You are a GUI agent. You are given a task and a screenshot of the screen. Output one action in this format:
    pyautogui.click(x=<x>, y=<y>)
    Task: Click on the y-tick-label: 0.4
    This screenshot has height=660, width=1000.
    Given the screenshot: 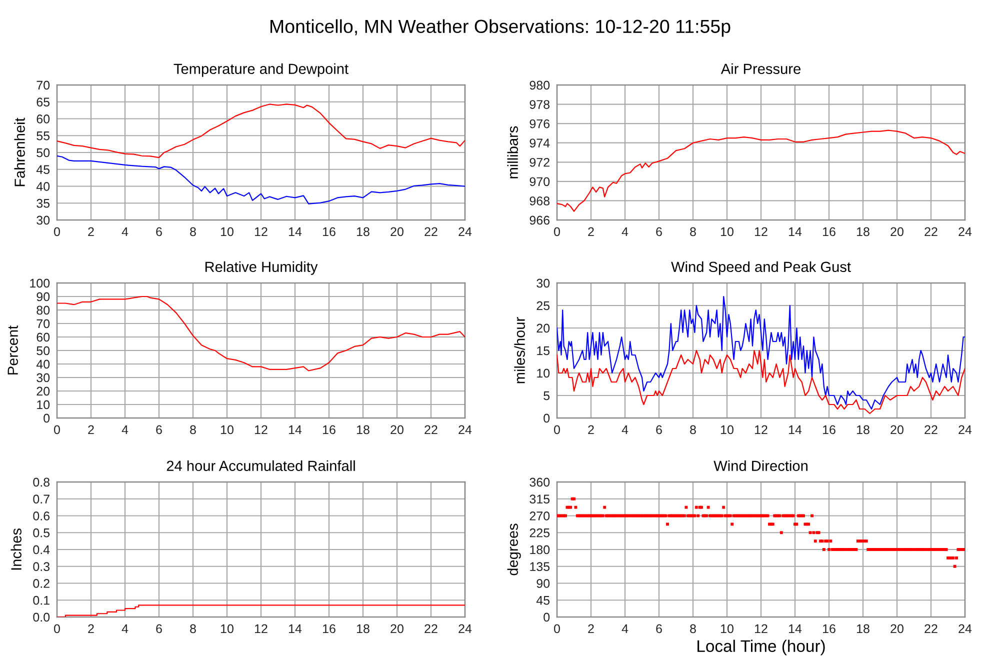 What is the action you would take?
    pyautogui.click(x=41, y=549)
    